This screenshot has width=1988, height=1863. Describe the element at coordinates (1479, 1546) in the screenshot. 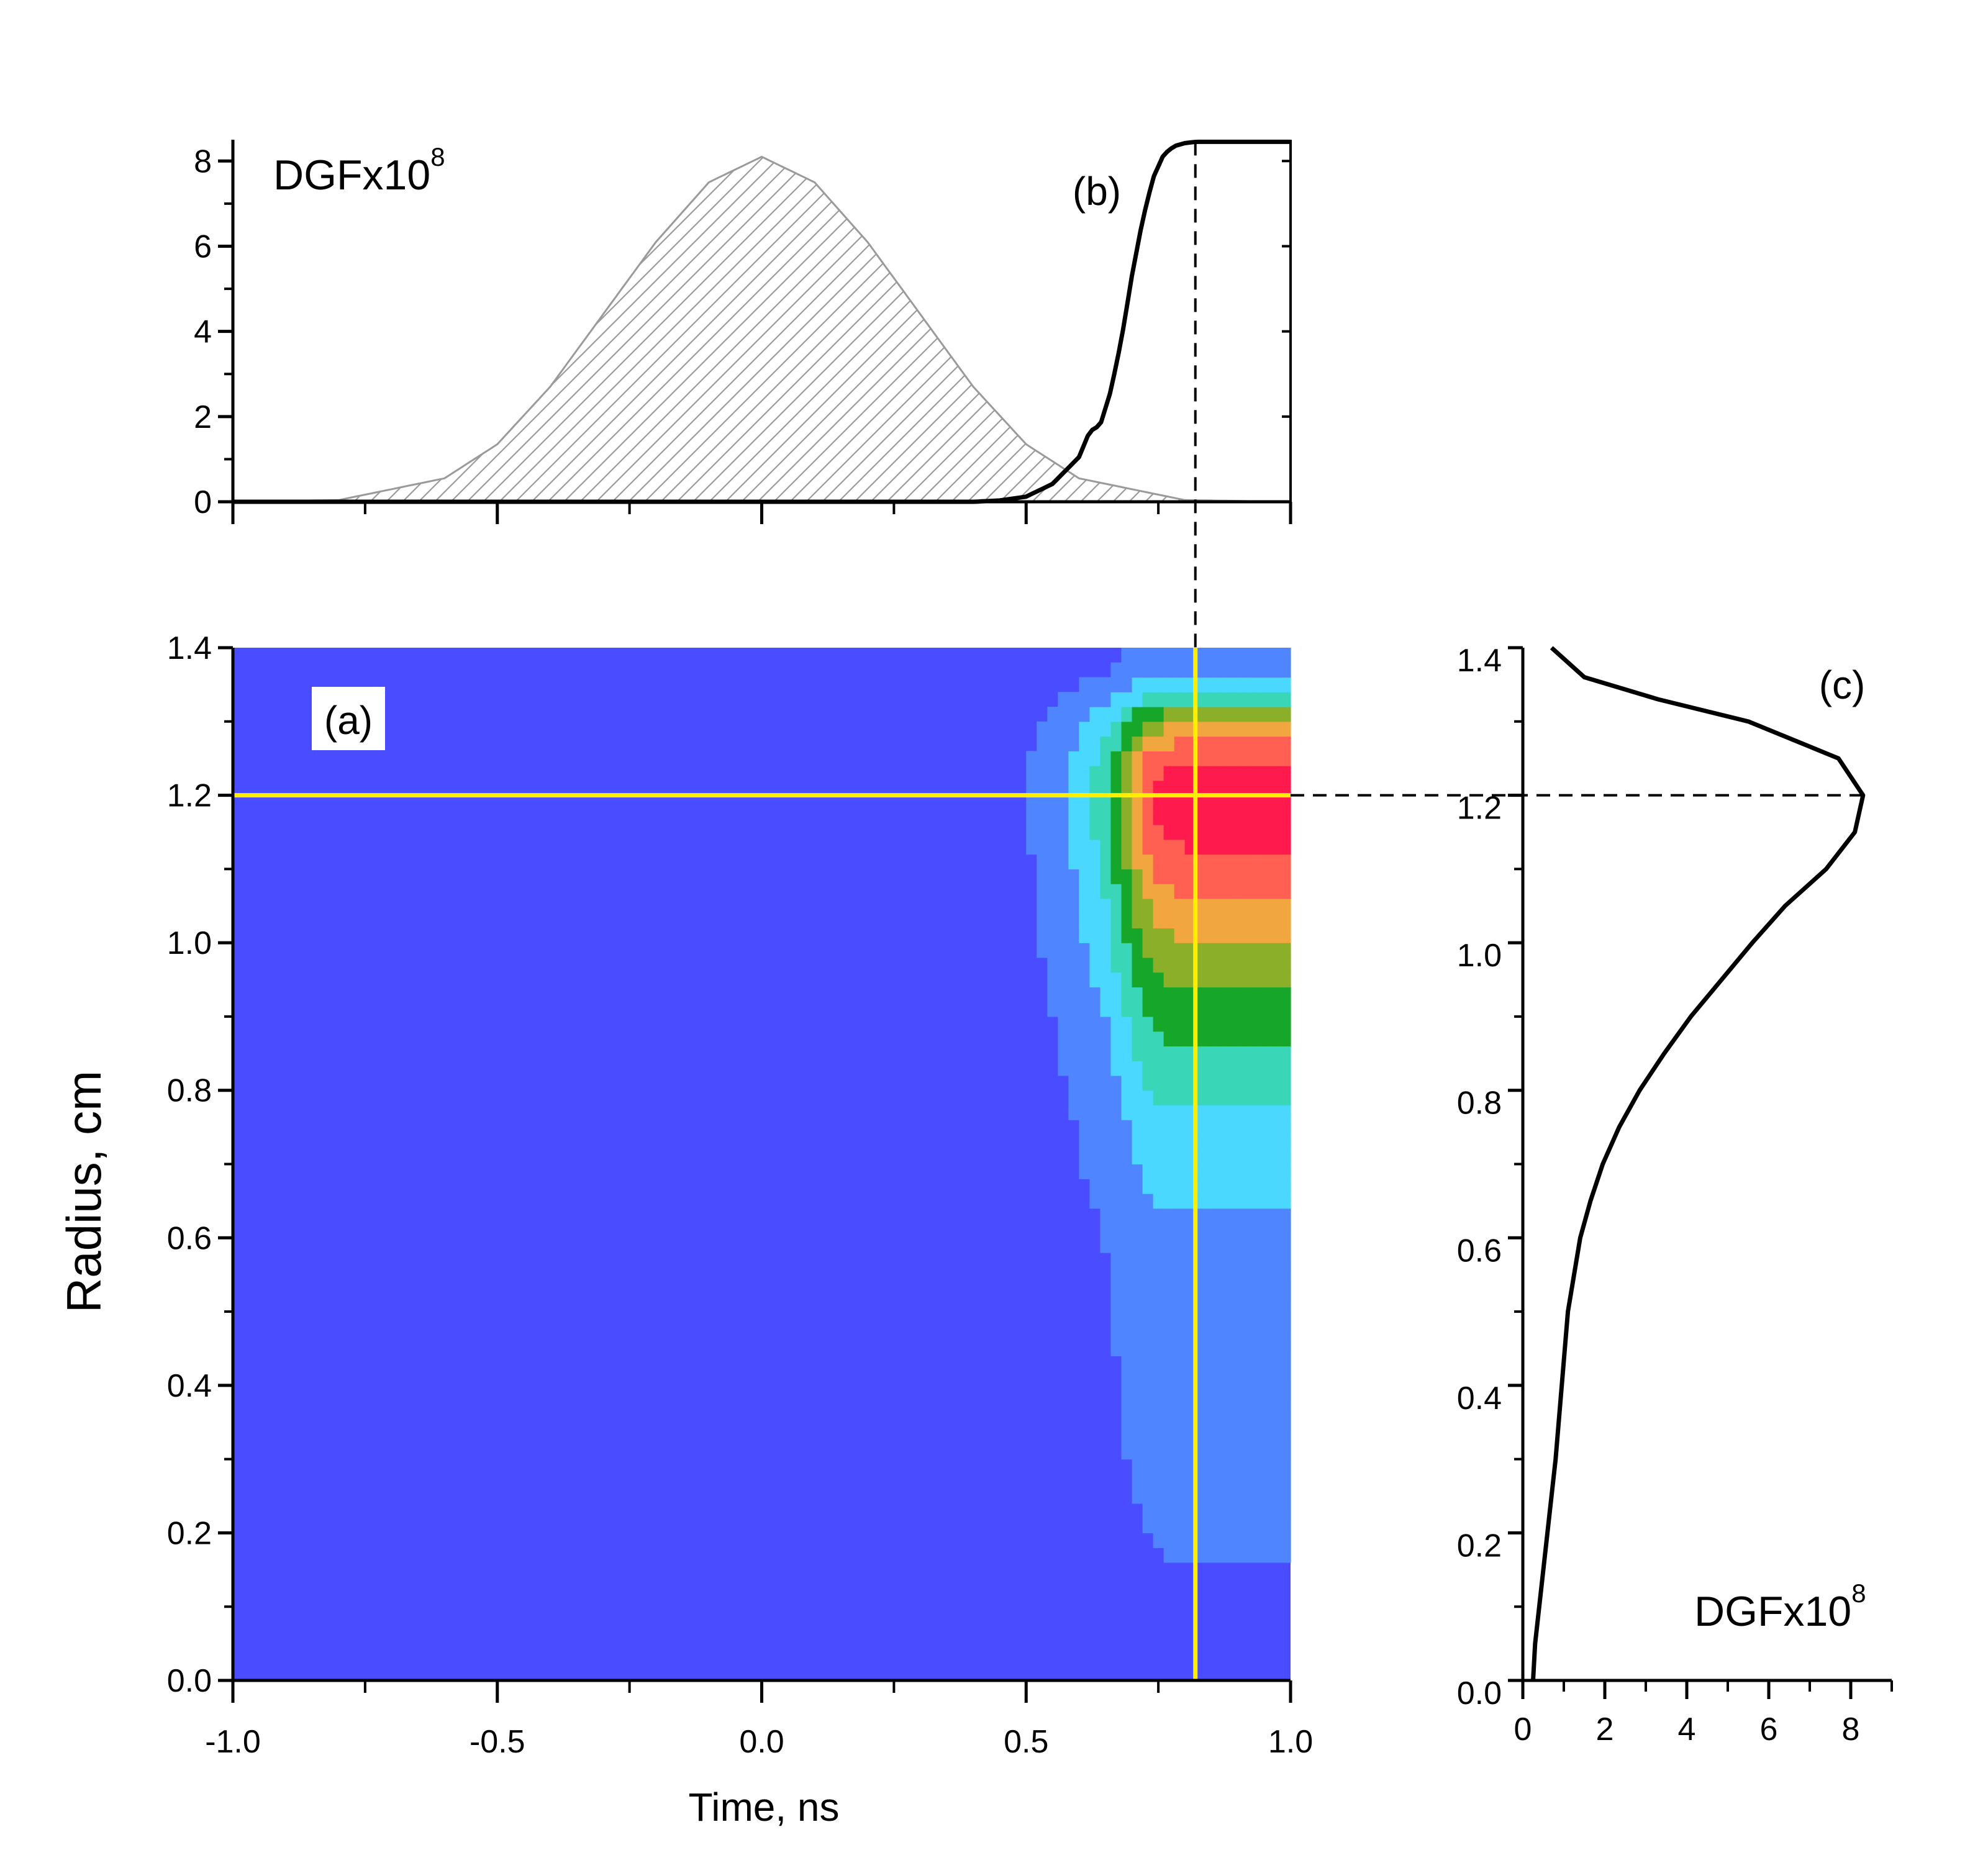

I see `y-tick-label-c: 0.2` at that location.